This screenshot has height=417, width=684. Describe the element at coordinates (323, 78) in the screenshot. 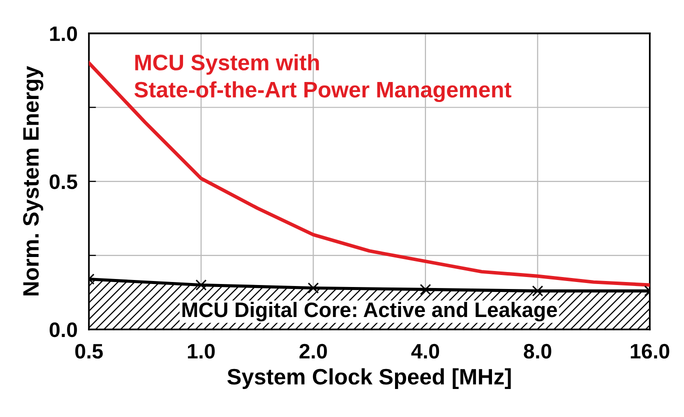

I see `series-label: MCU System with State-of-the-Art Power Management` at that location.